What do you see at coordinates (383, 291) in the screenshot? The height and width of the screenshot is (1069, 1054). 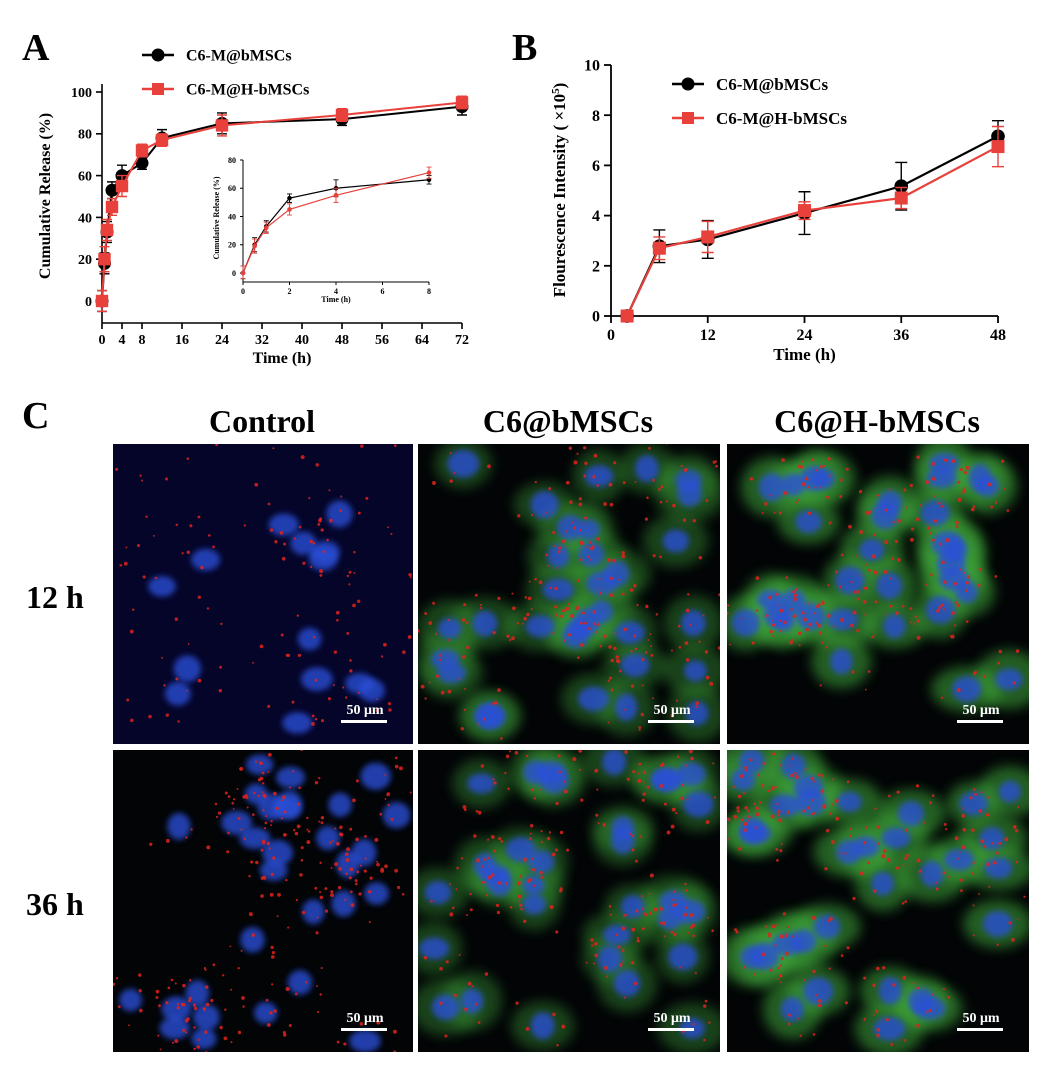 I see `chart-a-inset-x-tick-label: 6` at bounding box center [383, 291].